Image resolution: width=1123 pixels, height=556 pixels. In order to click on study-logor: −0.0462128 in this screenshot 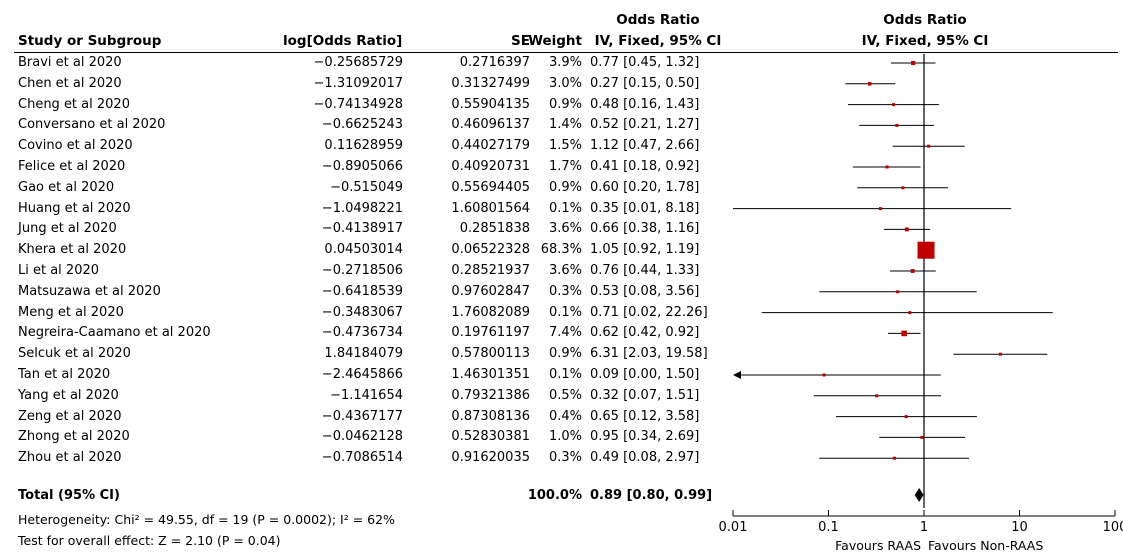, I will do `click(362, 437)`.